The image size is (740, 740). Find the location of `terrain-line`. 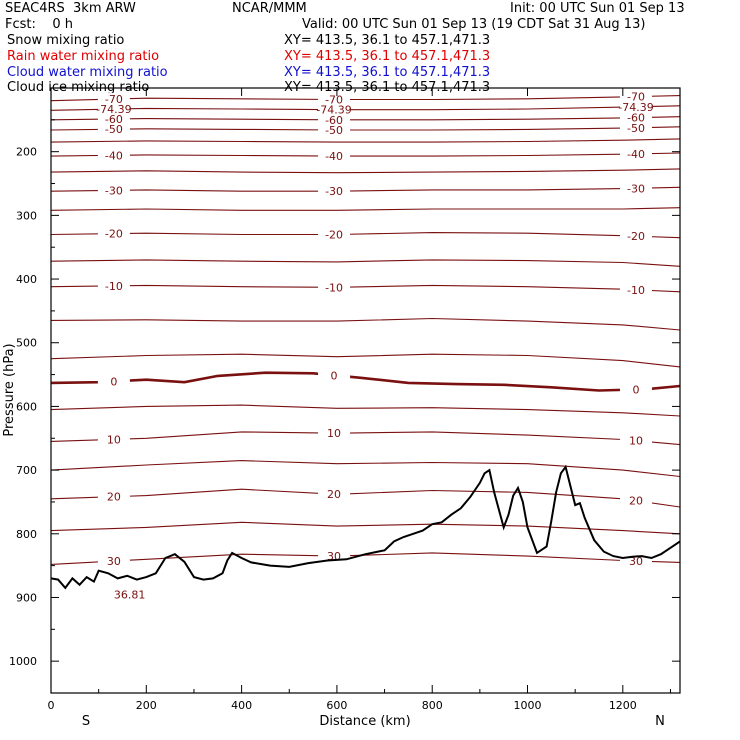

terrain-line is located at coordinates (365, 527).